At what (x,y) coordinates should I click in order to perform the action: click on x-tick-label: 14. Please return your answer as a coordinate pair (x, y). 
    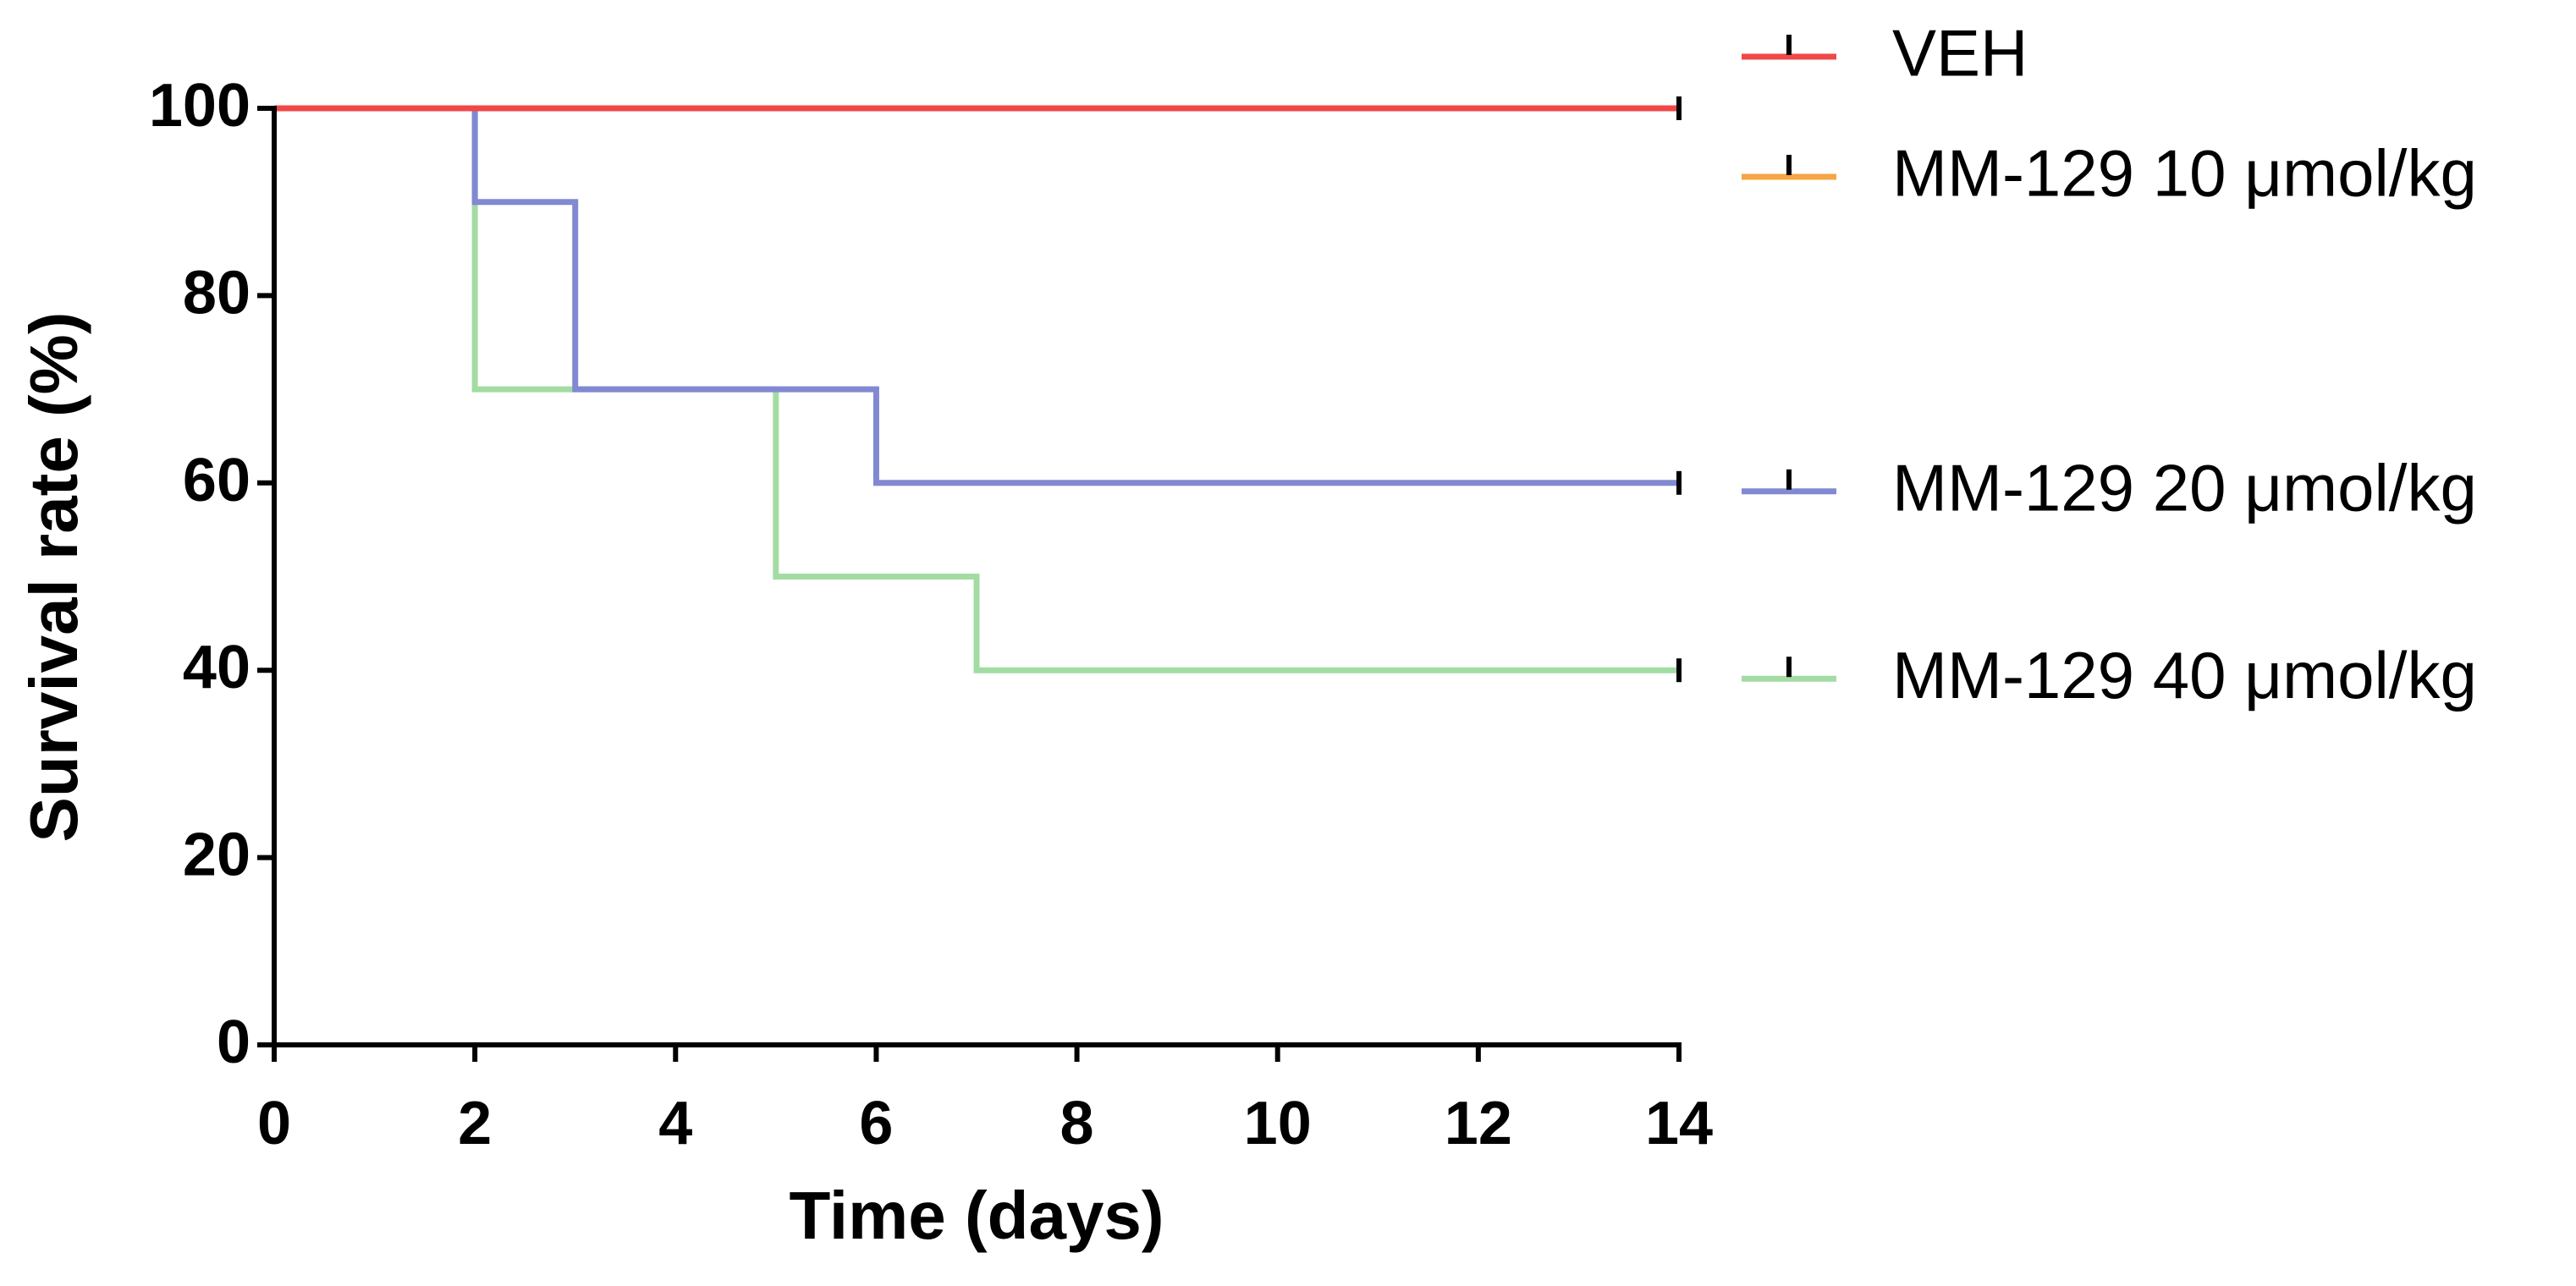
    Looking at the image, I should click on (1679, 1123).